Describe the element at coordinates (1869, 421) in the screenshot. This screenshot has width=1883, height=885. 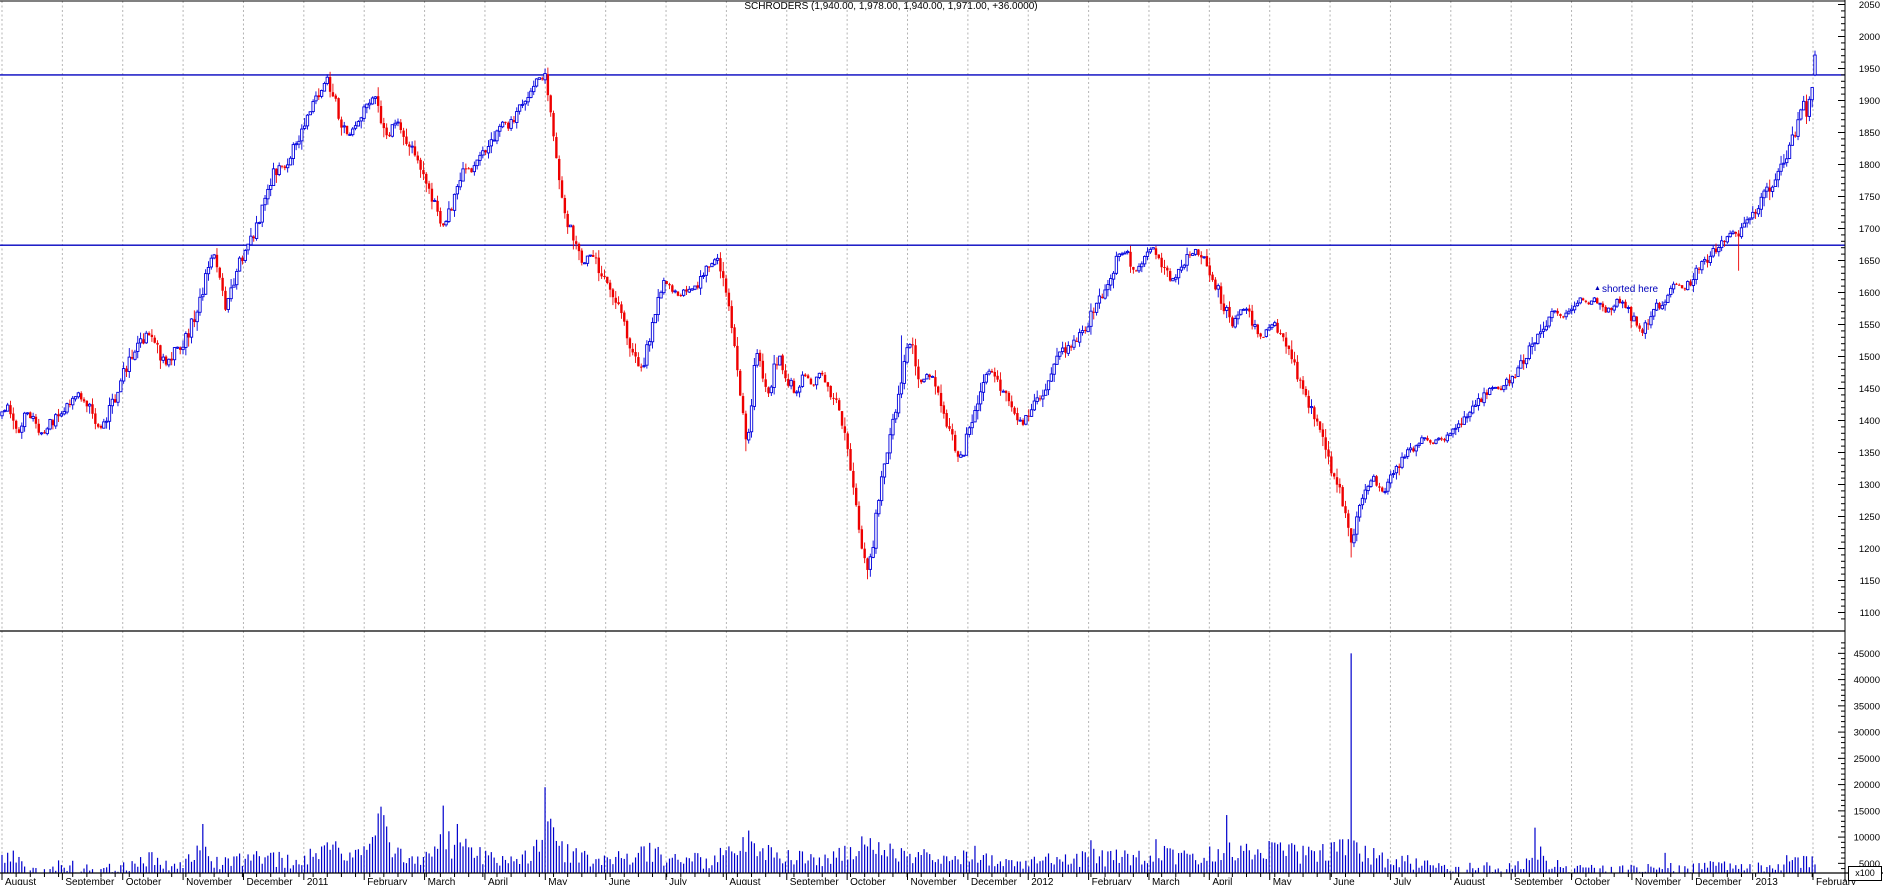
I see `svg-text: 1400` at that location.